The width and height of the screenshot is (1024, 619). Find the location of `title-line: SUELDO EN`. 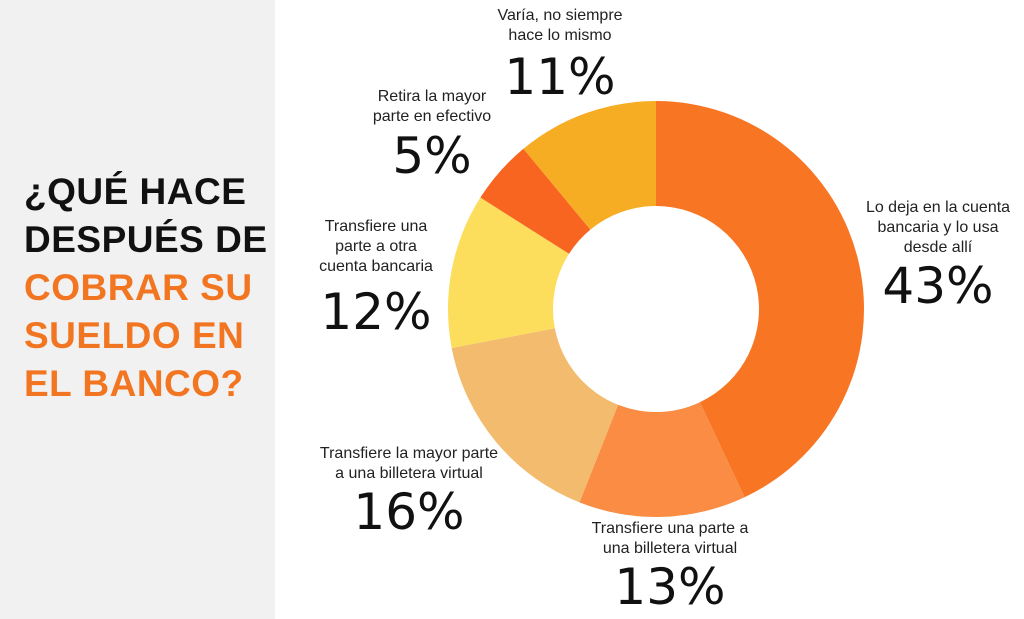

title-line: SUELDO EN is located at coordinates (134, 335).